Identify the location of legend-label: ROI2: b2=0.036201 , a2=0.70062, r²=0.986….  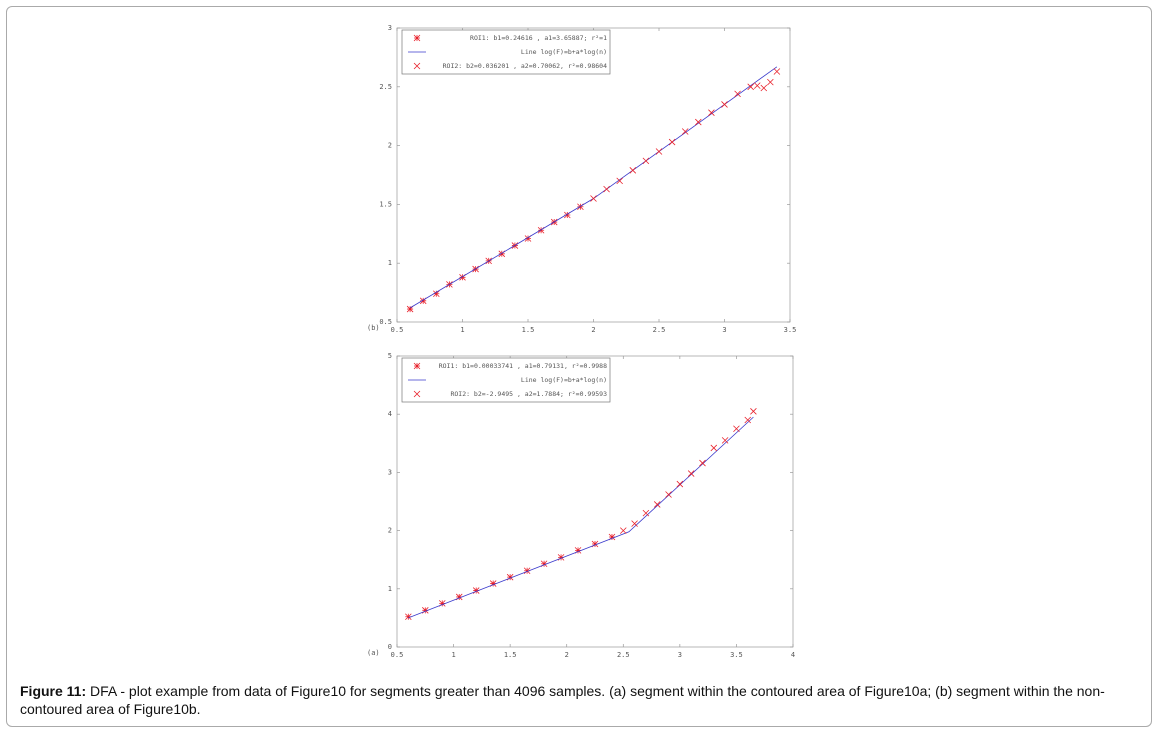
(525, 66).